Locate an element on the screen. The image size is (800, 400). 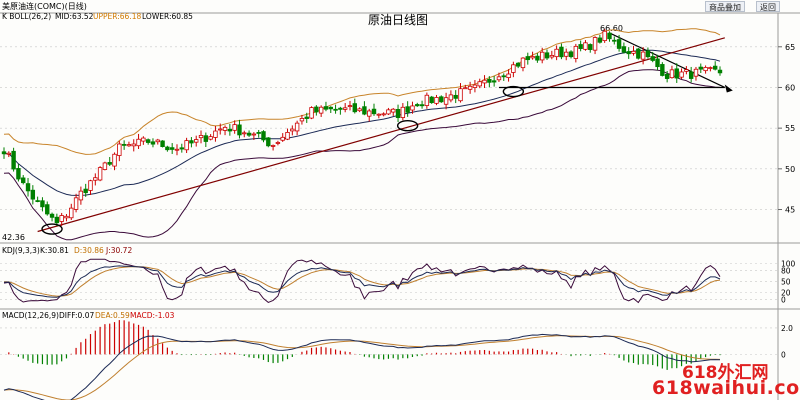
main-tick-label-3: 60 is located at coordinates (790, 87).